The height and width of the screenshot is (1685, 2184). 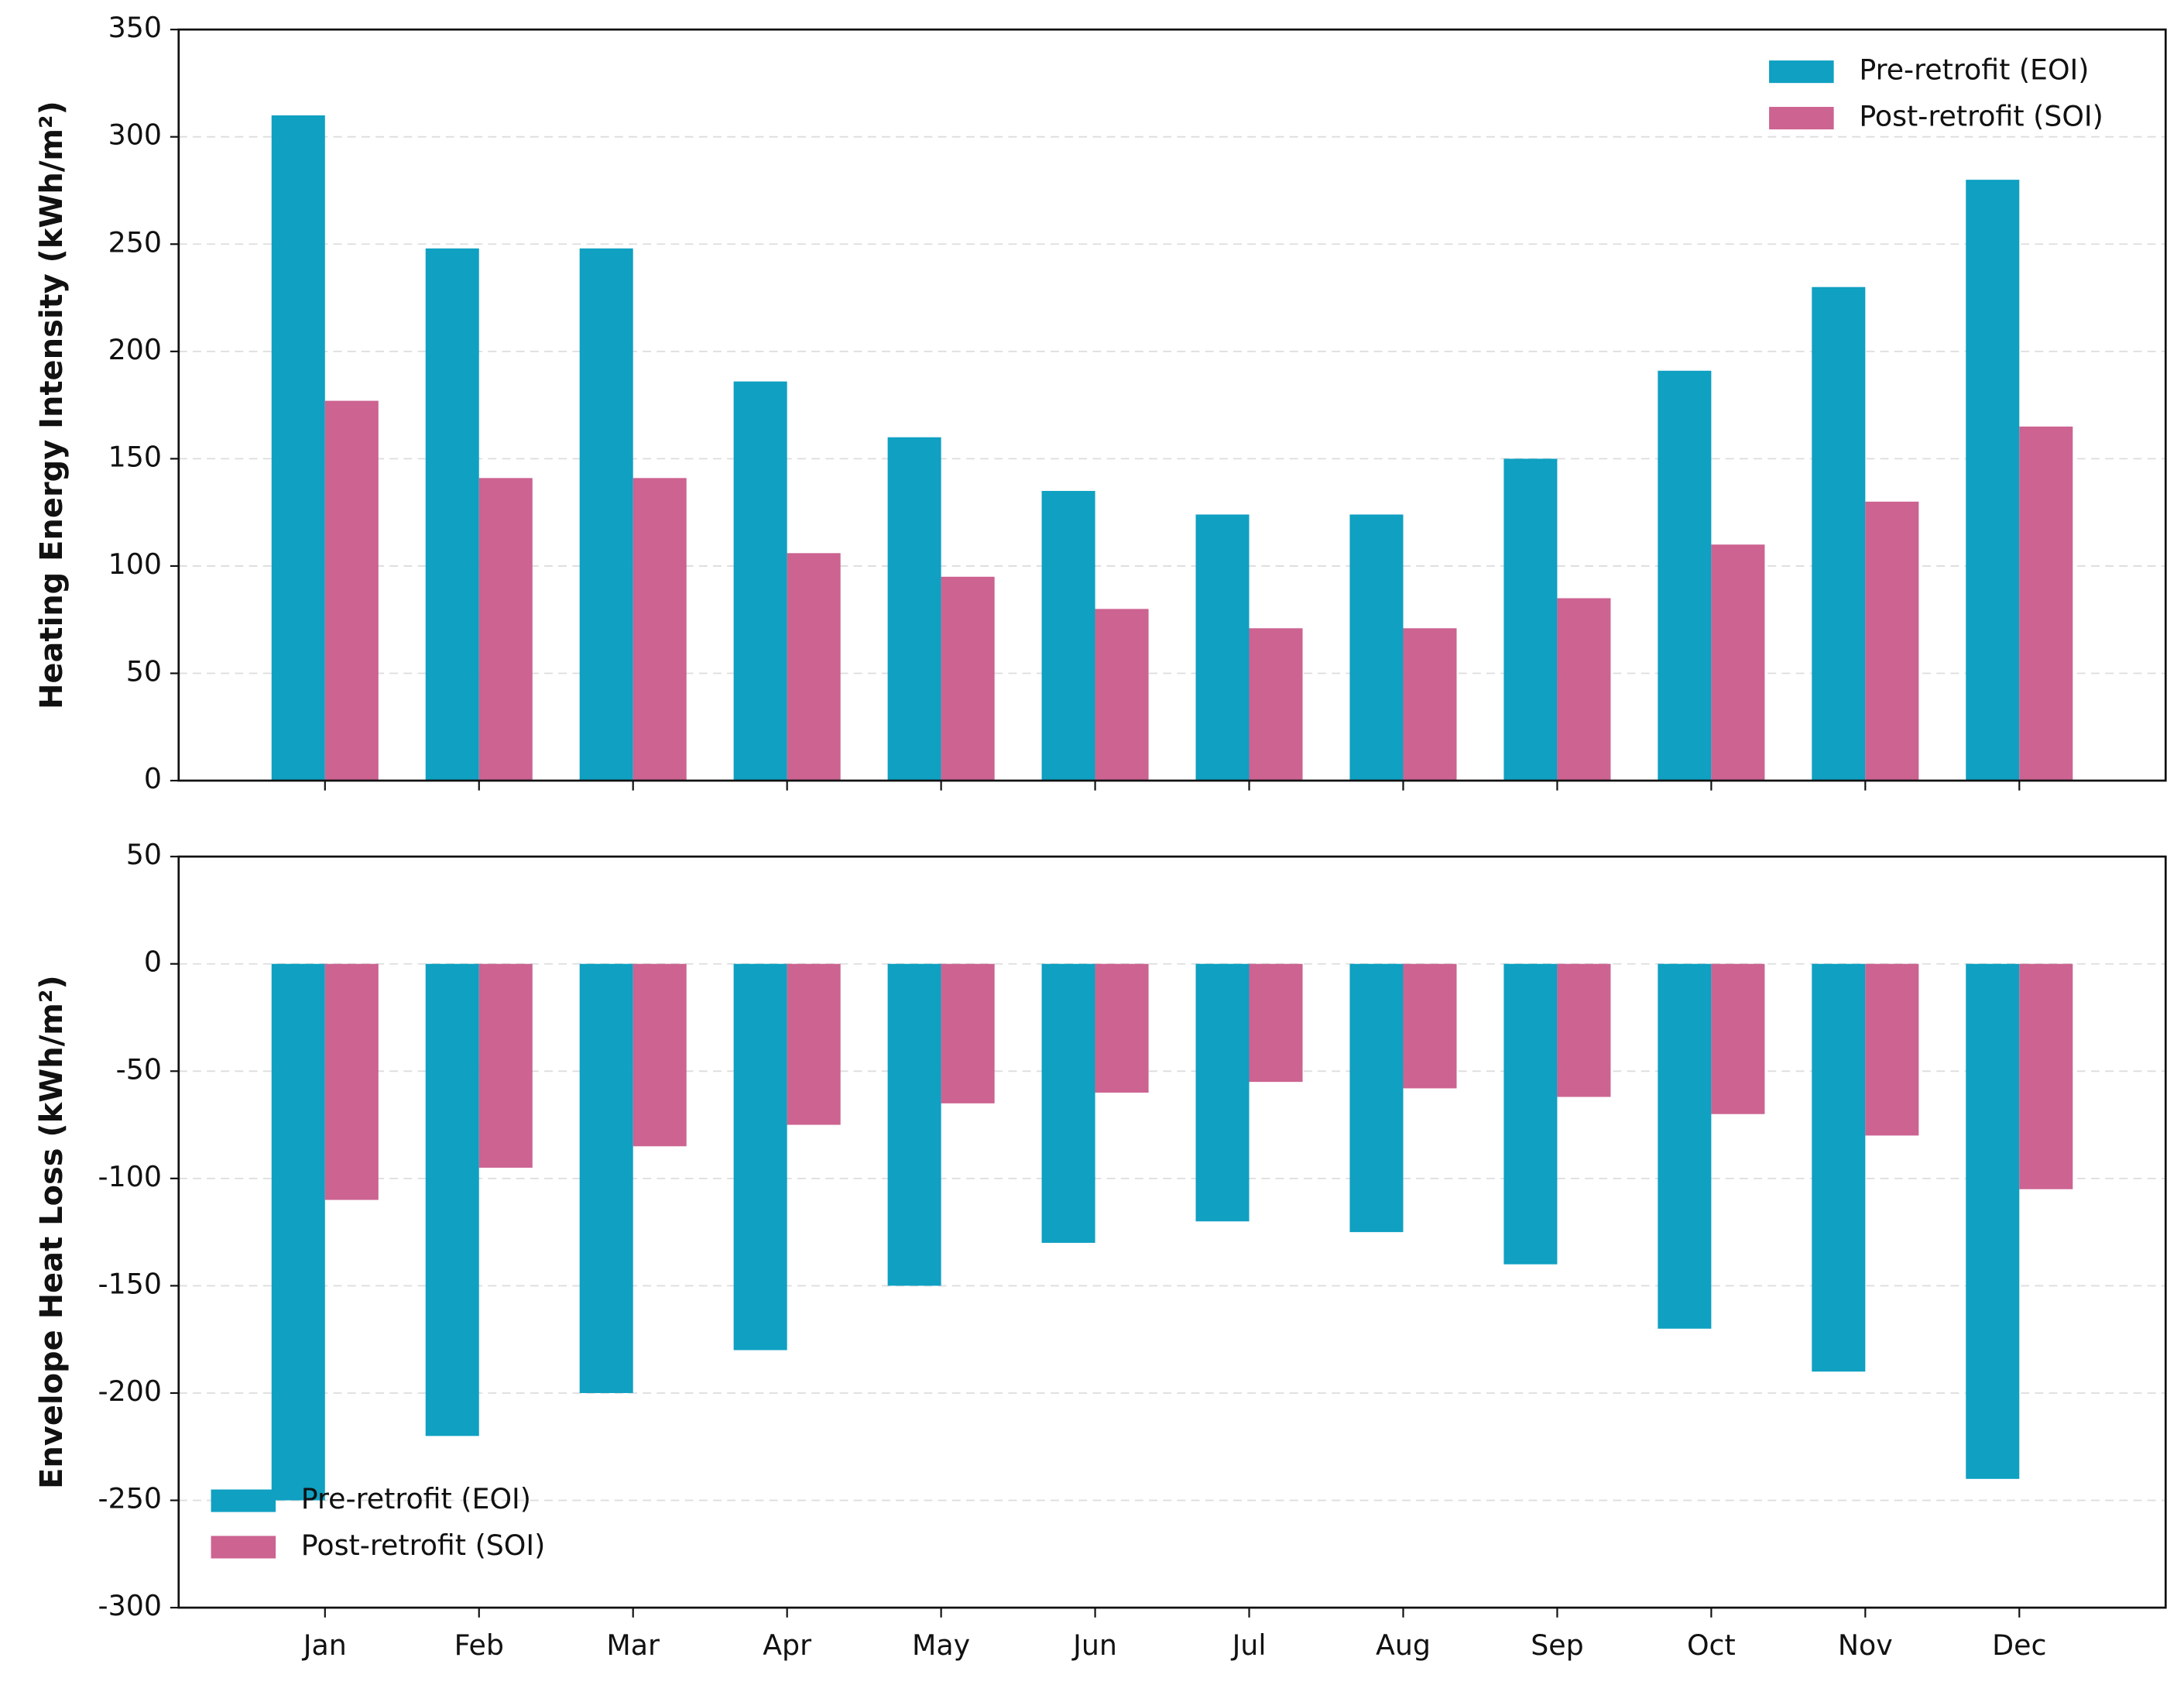 What do you see at coordinates (787, 1645) in the screenshot?
I see `x-tick-label: Apr` at bounding box center [787, 1645].